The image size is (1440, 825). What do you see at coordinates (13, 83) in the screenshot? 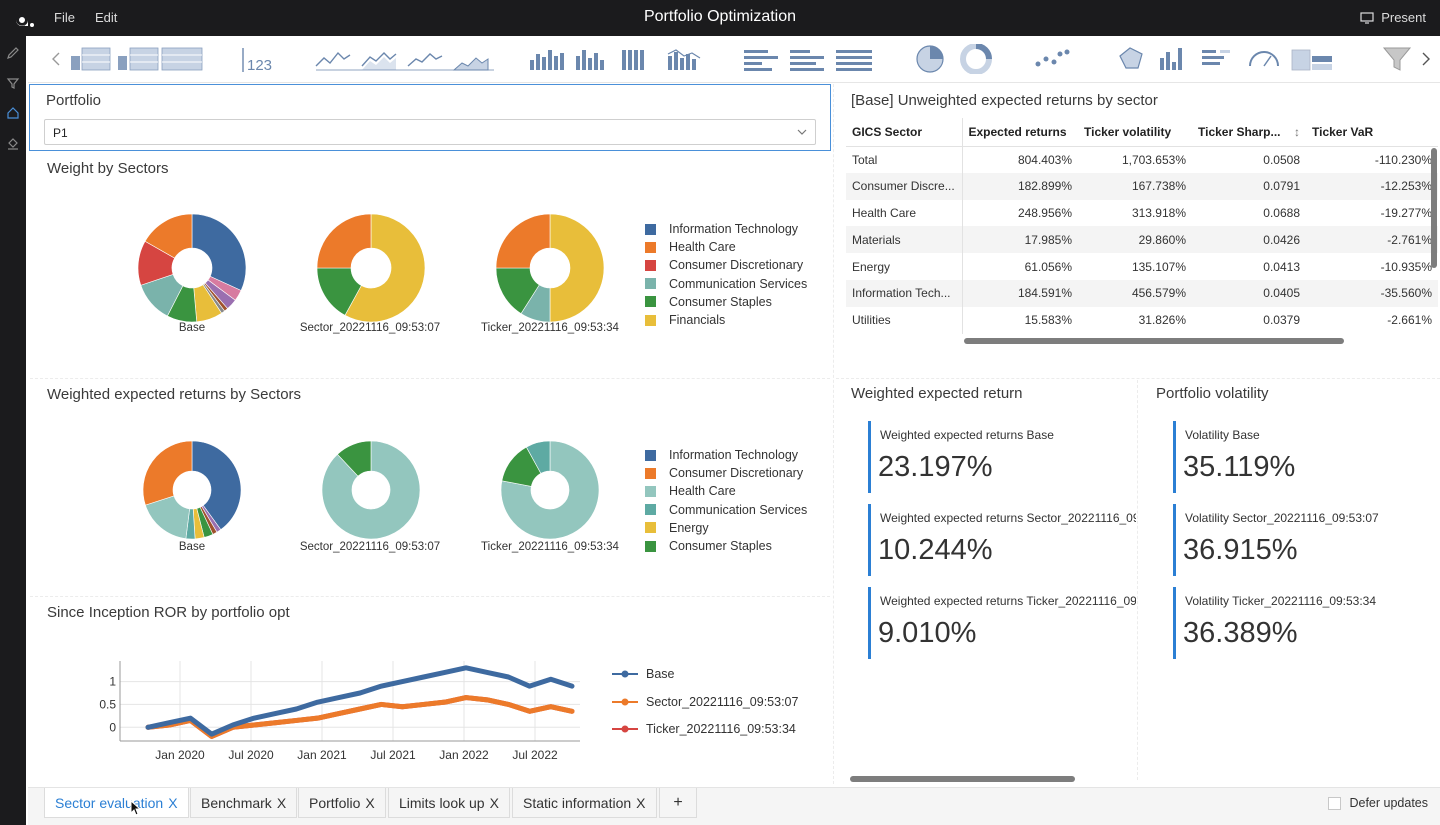
I see `filter-icon` at bounding box center [13, 83].